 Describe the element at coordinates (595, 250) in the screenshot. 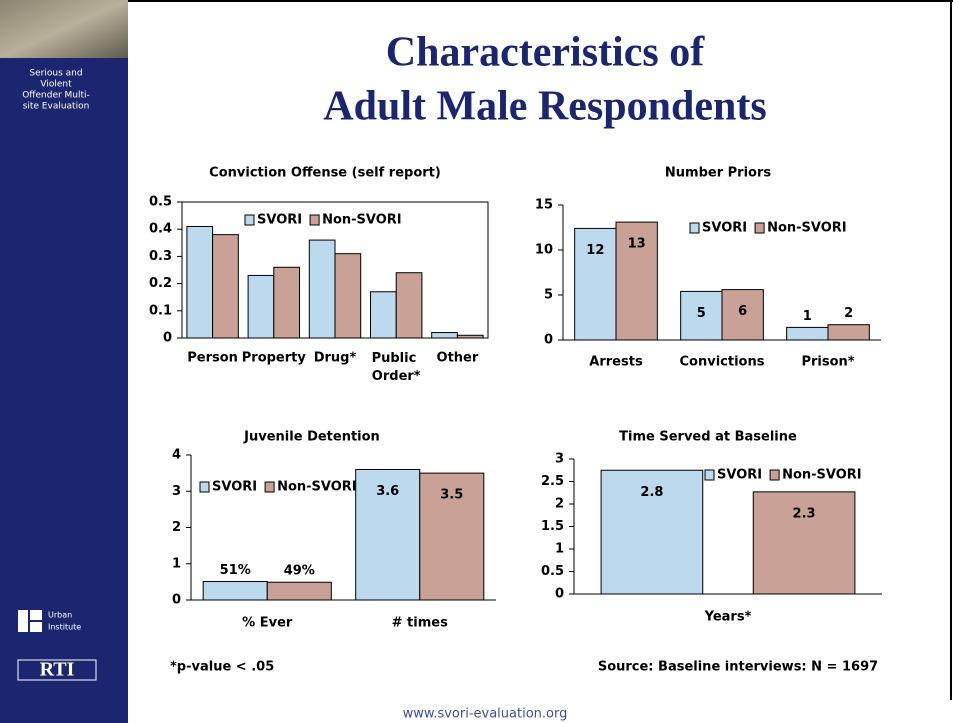

I see `data-label: 12` at that location.